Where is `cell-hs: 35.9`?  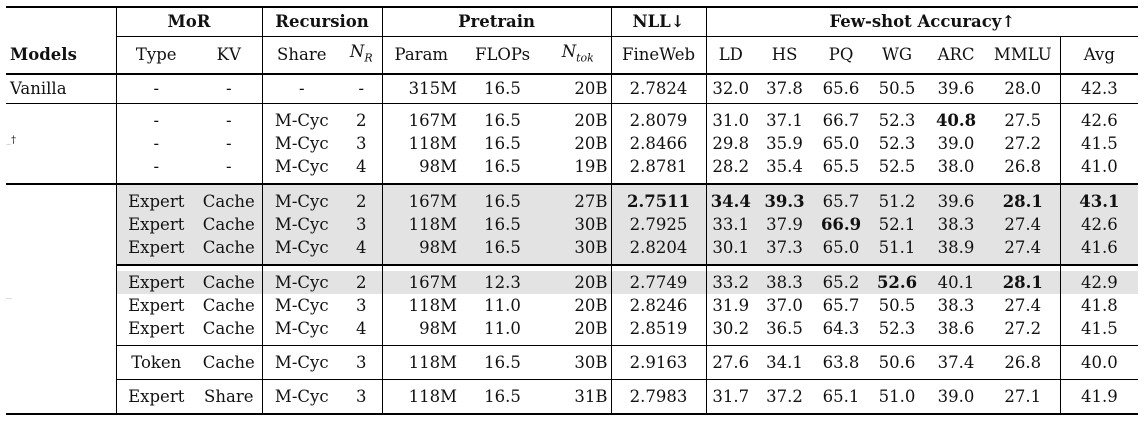
cell-hs: 35.9 is located at coordinates (784, 144).